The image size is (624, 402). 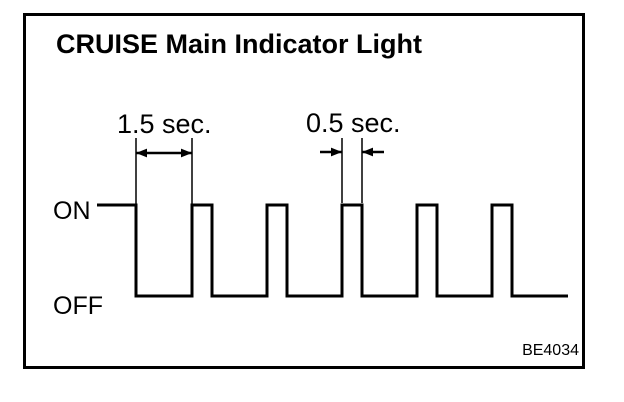 What do you see at coordinates (239, 44) in the screenshot?
I see `diagram-title: CRUISE Main Indicator Light` at bounding box center [239, 44].